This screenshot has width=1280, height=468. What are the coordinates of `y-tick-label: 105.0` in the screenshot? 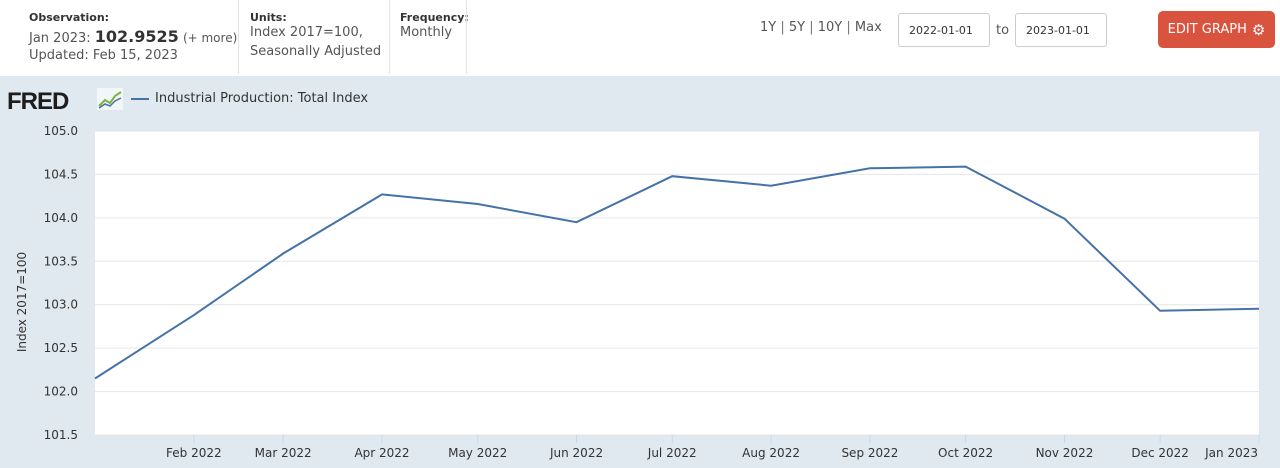 It's located at (61, 131).